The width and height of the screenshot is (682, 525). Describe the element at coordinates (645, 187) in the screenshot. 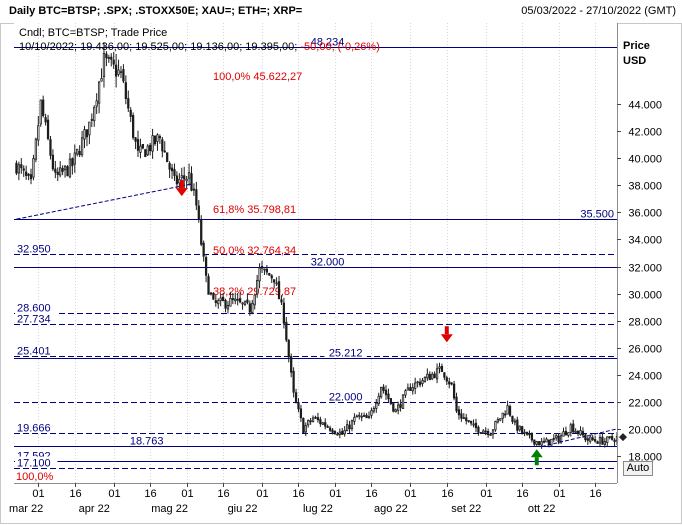

I see `y-tick-label: 38.000` at that location.